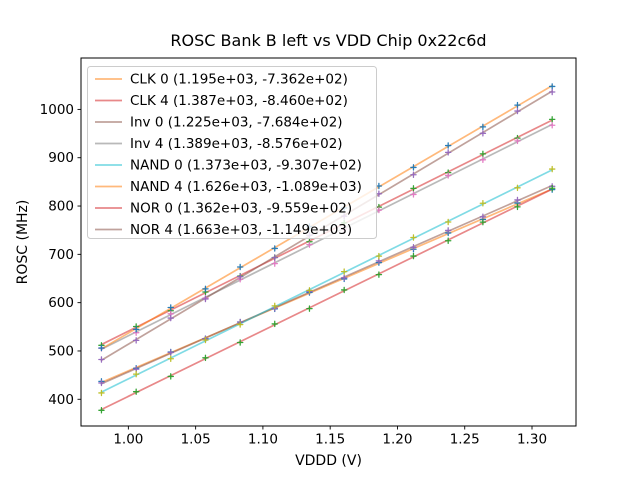  I want to click on legend-entry-nand-0: NAND 0 (1.373e+03, -9.307e+02), so click(228, 166).